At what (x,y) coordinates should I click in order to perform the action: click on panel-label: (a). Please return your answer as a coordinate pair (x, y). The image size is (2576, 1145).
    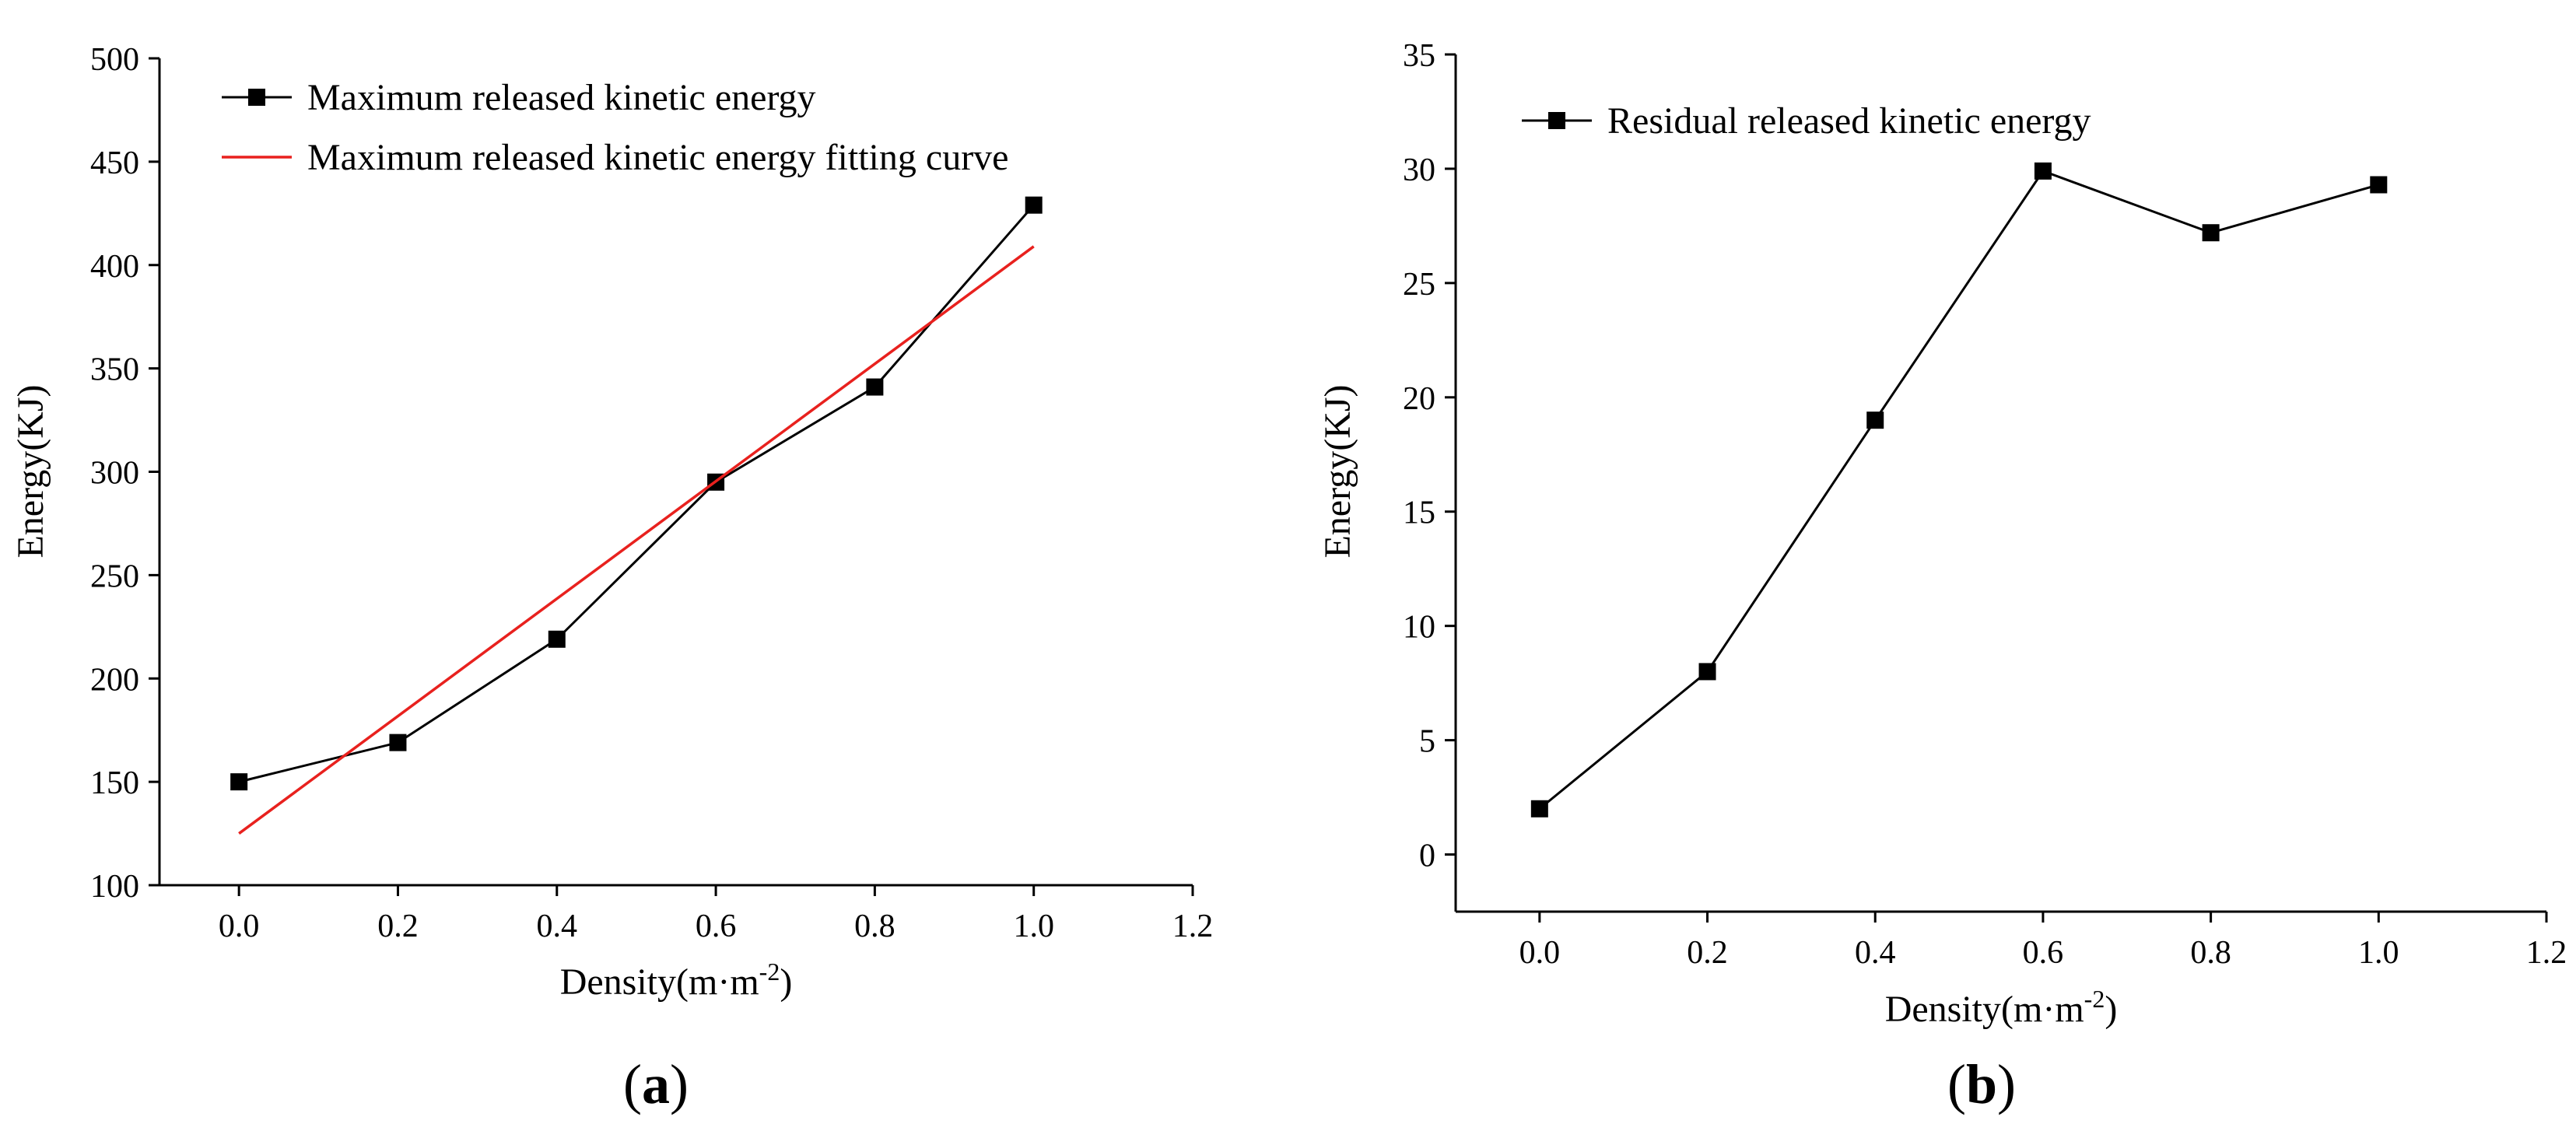
    Looking at the image, I should click on (656, 1084).